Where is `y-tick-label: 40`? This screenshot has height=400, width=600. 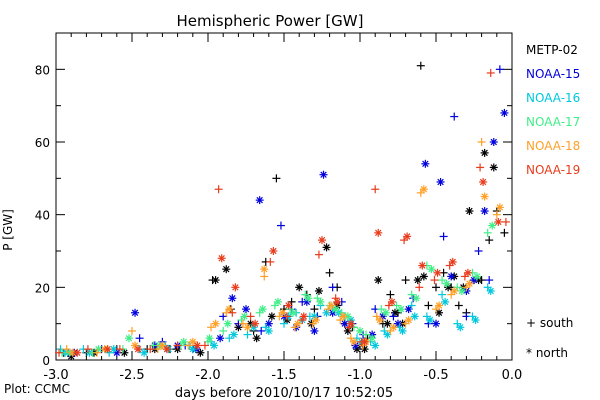
y-tick-label: 40 is located at coordinates (42, 216).